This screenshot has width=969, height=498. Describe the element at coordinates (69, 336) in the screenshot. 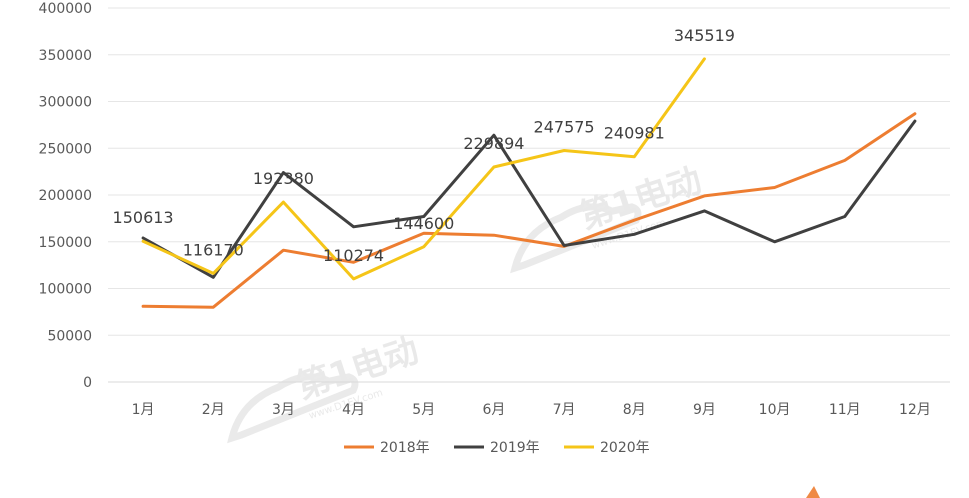

I see `y-tick-label: 50000` at that location.